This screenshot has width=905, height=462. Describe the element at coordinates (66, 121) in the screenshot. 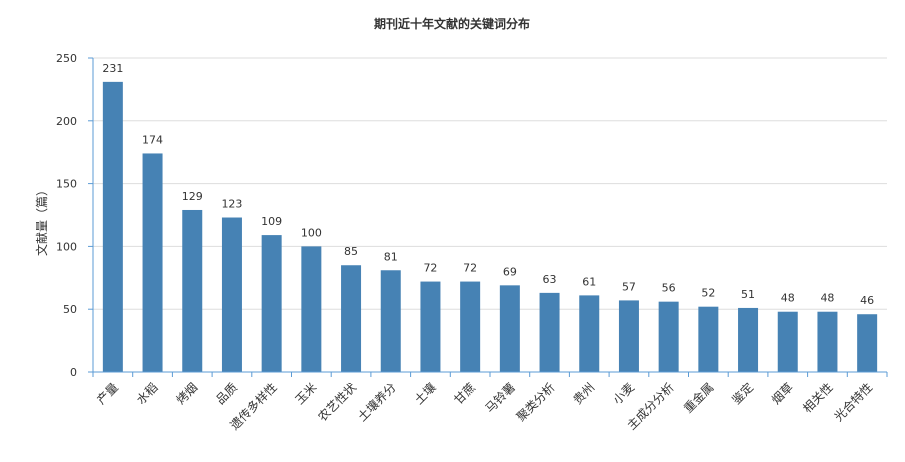

I see `y-tick-label: 200` at that location.